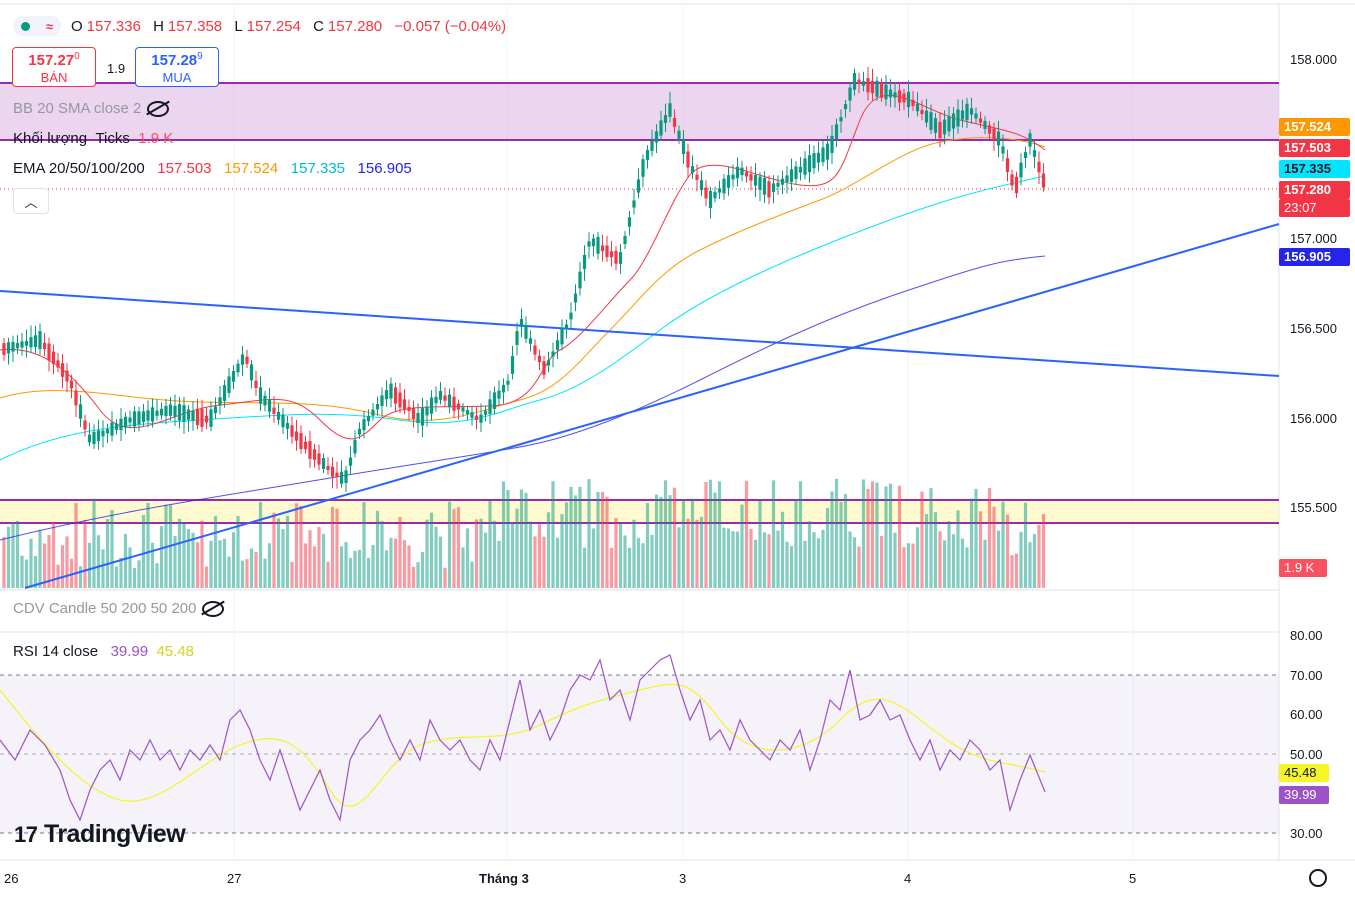 The height and width of the screenshot is (897, 1355). I want to click on cdv-legend: CDV Candle 50 200 50 200, so click(119, 609).